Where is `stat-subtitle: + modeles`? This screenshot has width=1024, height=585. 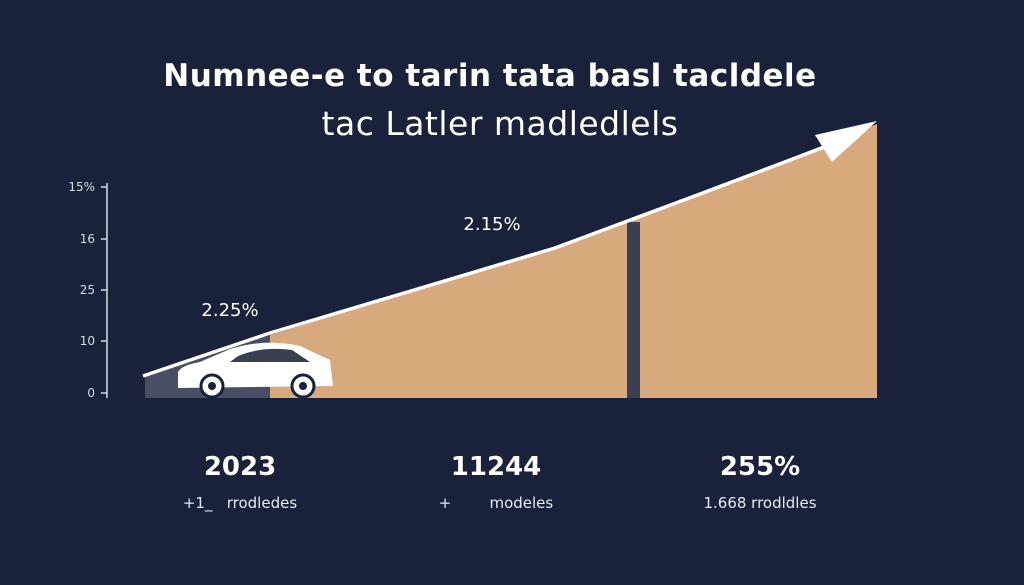
stat-subtitle: + modeles is located at coordinates (496, 503).